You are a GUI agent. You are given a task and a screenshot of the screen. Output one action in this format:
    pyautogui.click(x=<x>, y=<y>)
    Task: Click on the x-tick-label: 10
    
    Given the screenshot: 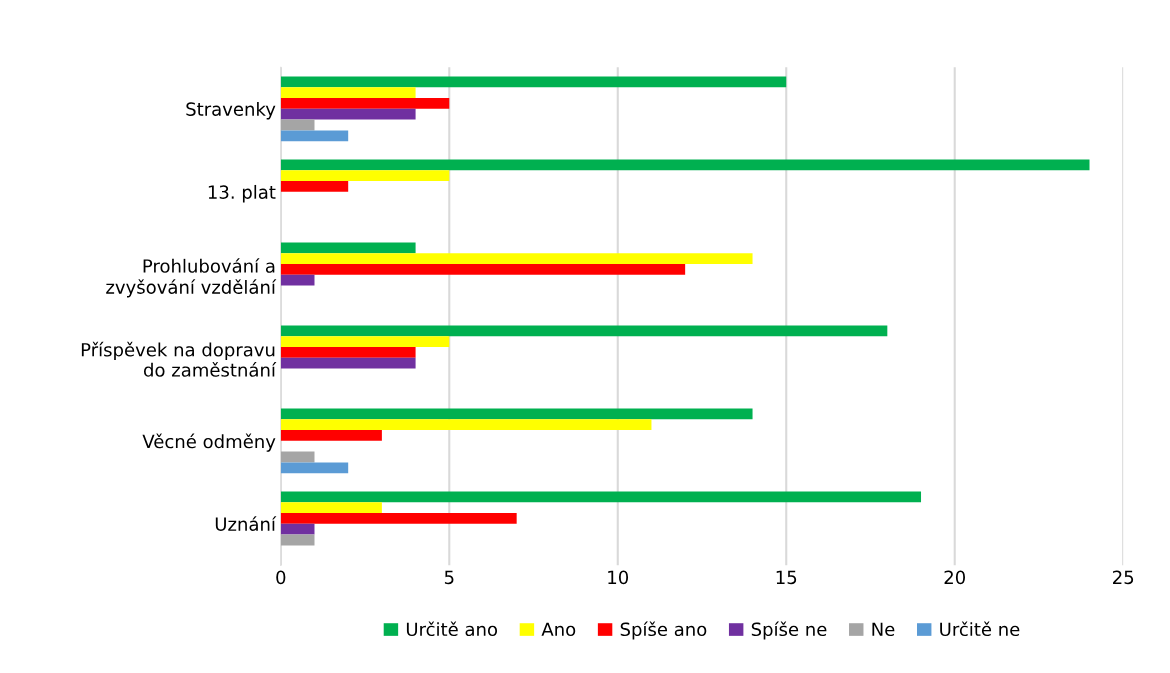 What is the action you would take?
    pyautogui.click(x=618, y=577)
    